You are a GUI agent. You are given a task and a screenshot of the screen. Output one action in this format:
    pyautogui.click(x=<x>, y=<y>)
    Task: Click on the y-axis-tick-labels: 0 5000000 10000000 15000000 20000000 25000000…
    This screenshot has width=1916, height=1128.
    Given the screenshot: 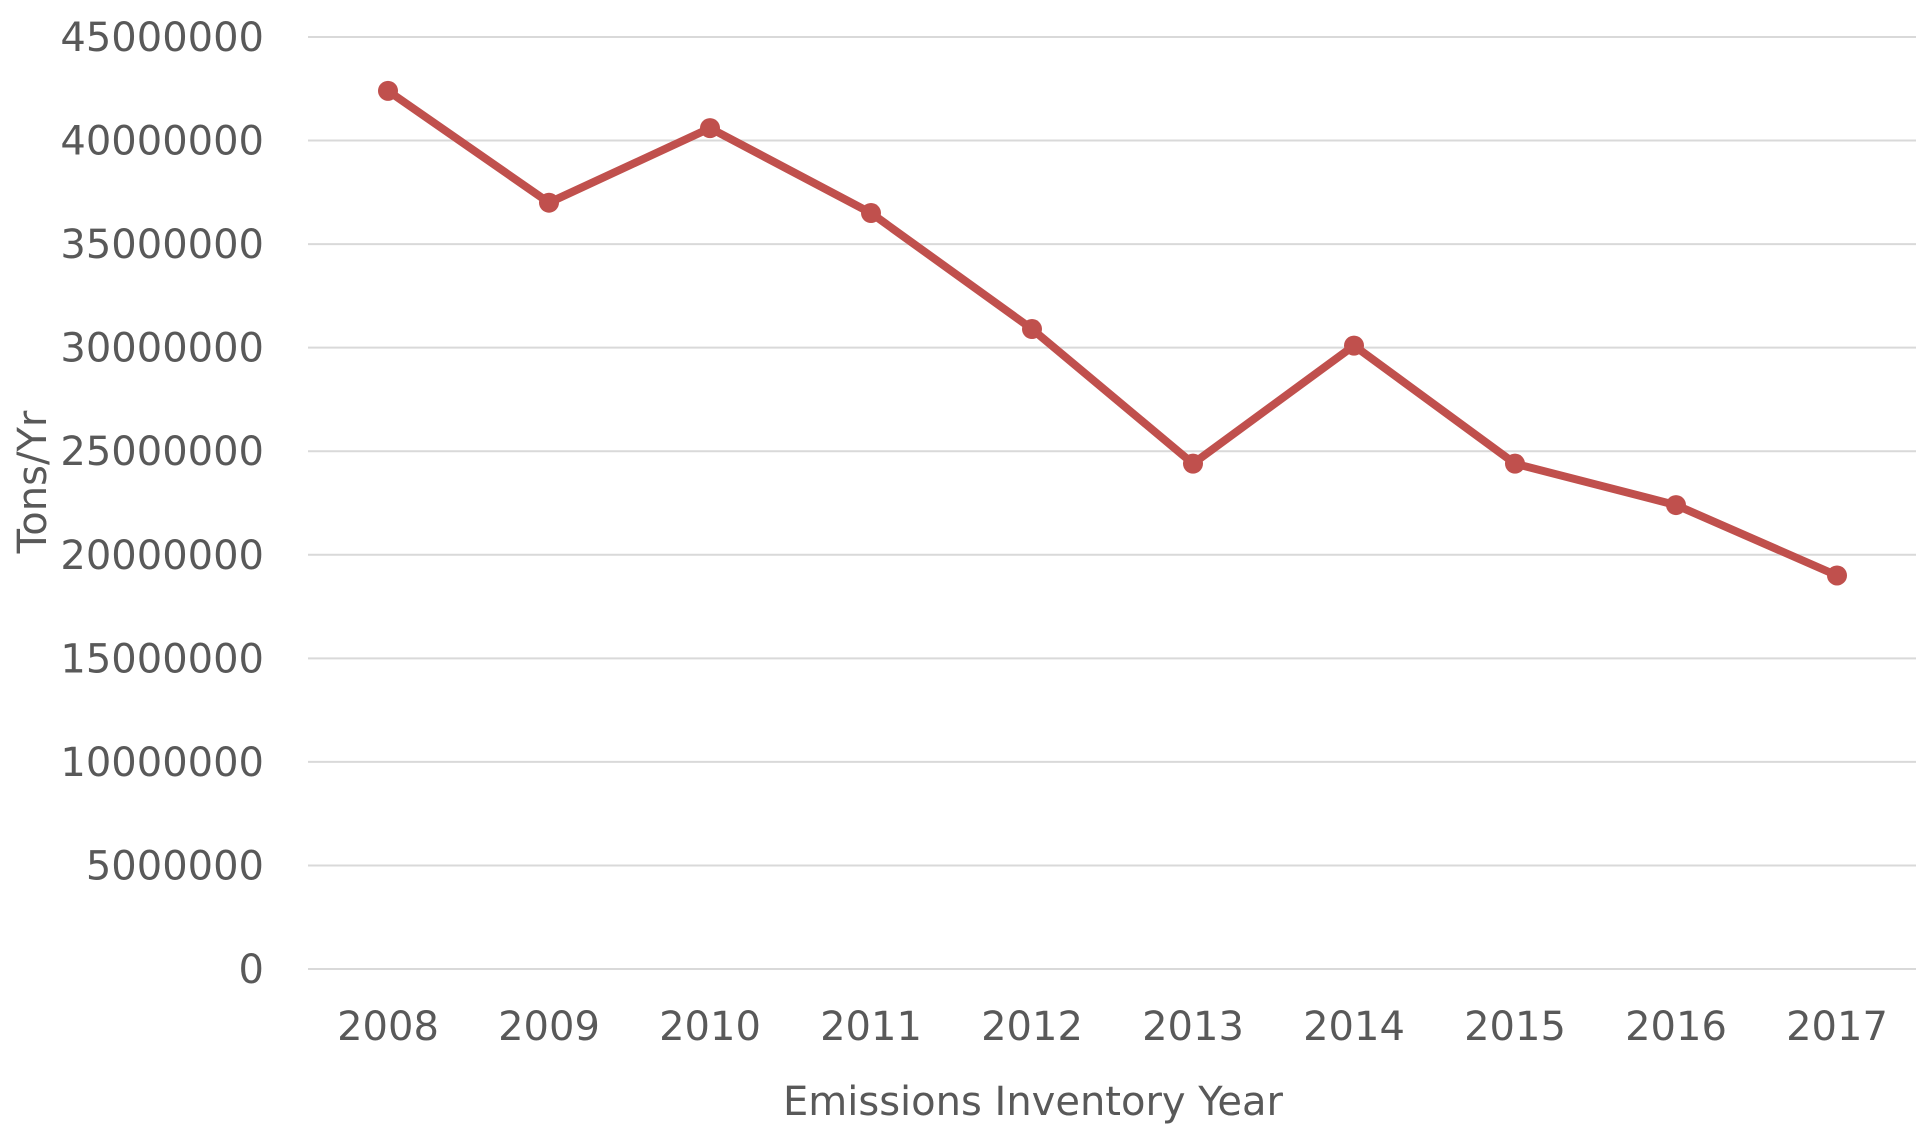 What is the action you would take?
    pyautogui.click(x=162, y=504)
    